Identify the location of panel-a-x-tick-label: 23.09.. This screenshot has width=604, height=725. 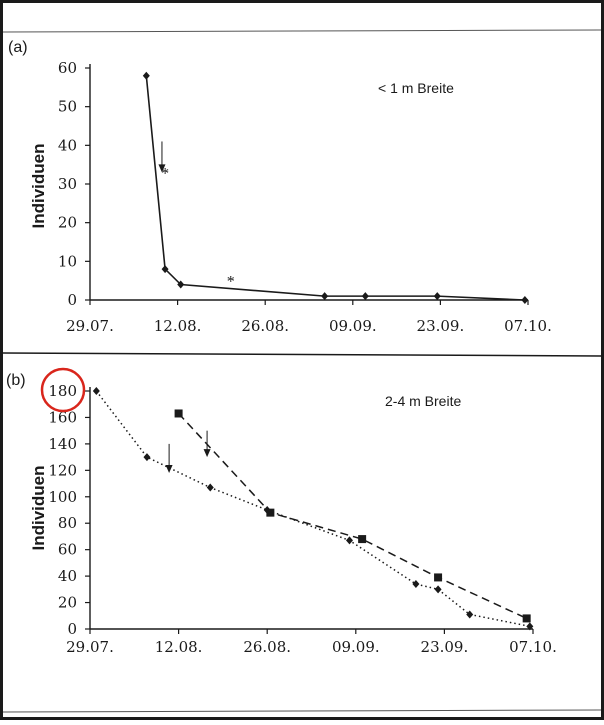
(441, 326).